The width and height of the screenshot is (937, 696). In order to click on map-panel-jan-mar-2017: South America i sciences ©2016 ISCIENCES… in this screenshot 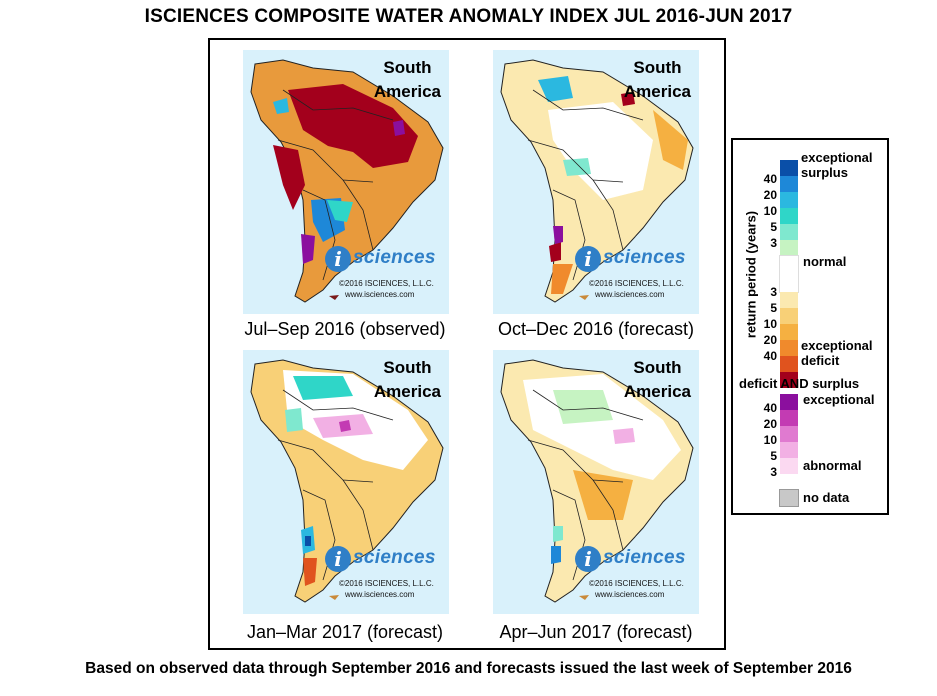, I will do `click(346, 482)`.